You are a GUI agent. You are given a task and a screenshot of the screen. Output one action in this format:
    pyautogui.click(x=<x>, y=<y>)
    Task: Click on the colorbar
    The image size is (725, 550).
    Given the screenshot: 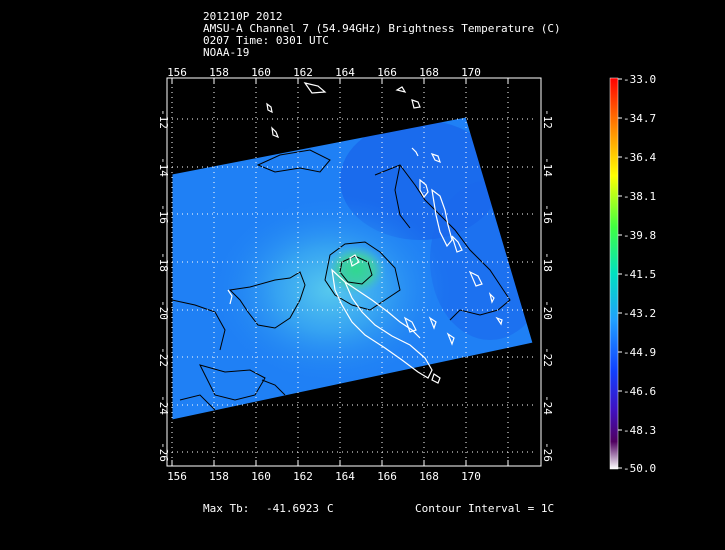 What is the action you would take?
    pyautogui.click(x=614, y=273)
    